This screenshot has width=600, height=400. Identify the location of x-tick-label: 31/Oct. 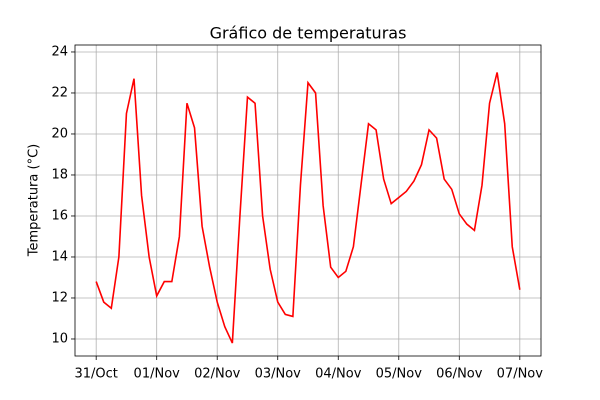
(95, 374).